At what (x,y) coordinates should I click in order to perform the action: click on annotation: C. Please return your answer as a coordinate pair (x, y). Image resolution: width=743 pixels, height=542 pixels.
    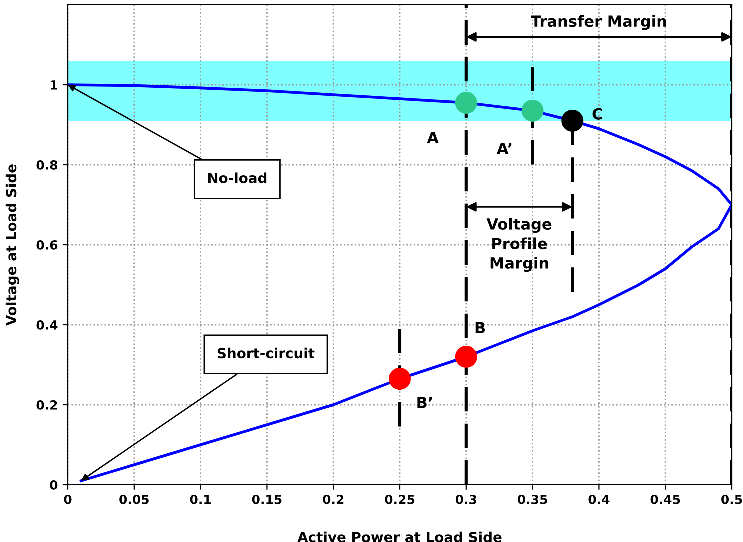
    Looking at the image, I should click on (597, 114).